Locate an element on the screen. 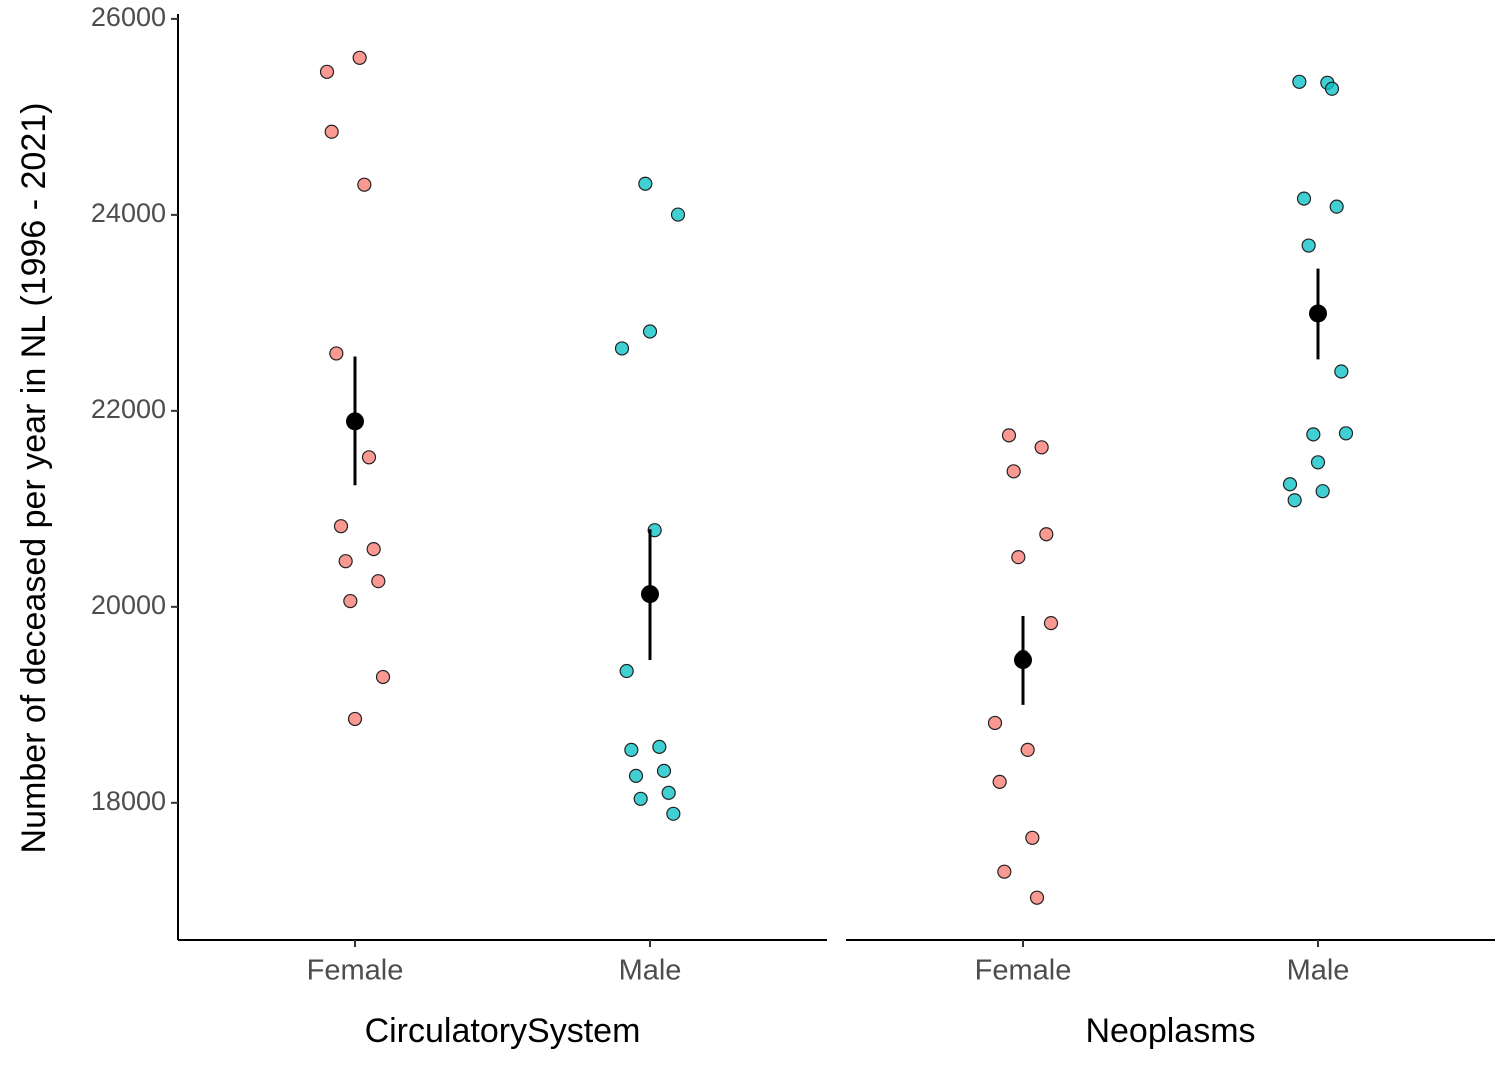  x-axis-title: CirculatorySystem is located at coordinates (503, 1031).